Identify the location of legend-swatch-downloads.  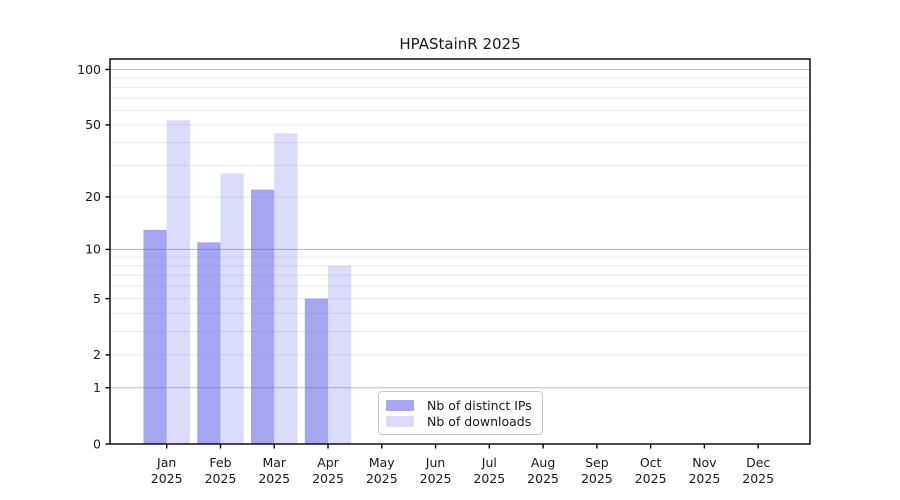
(400, 421).